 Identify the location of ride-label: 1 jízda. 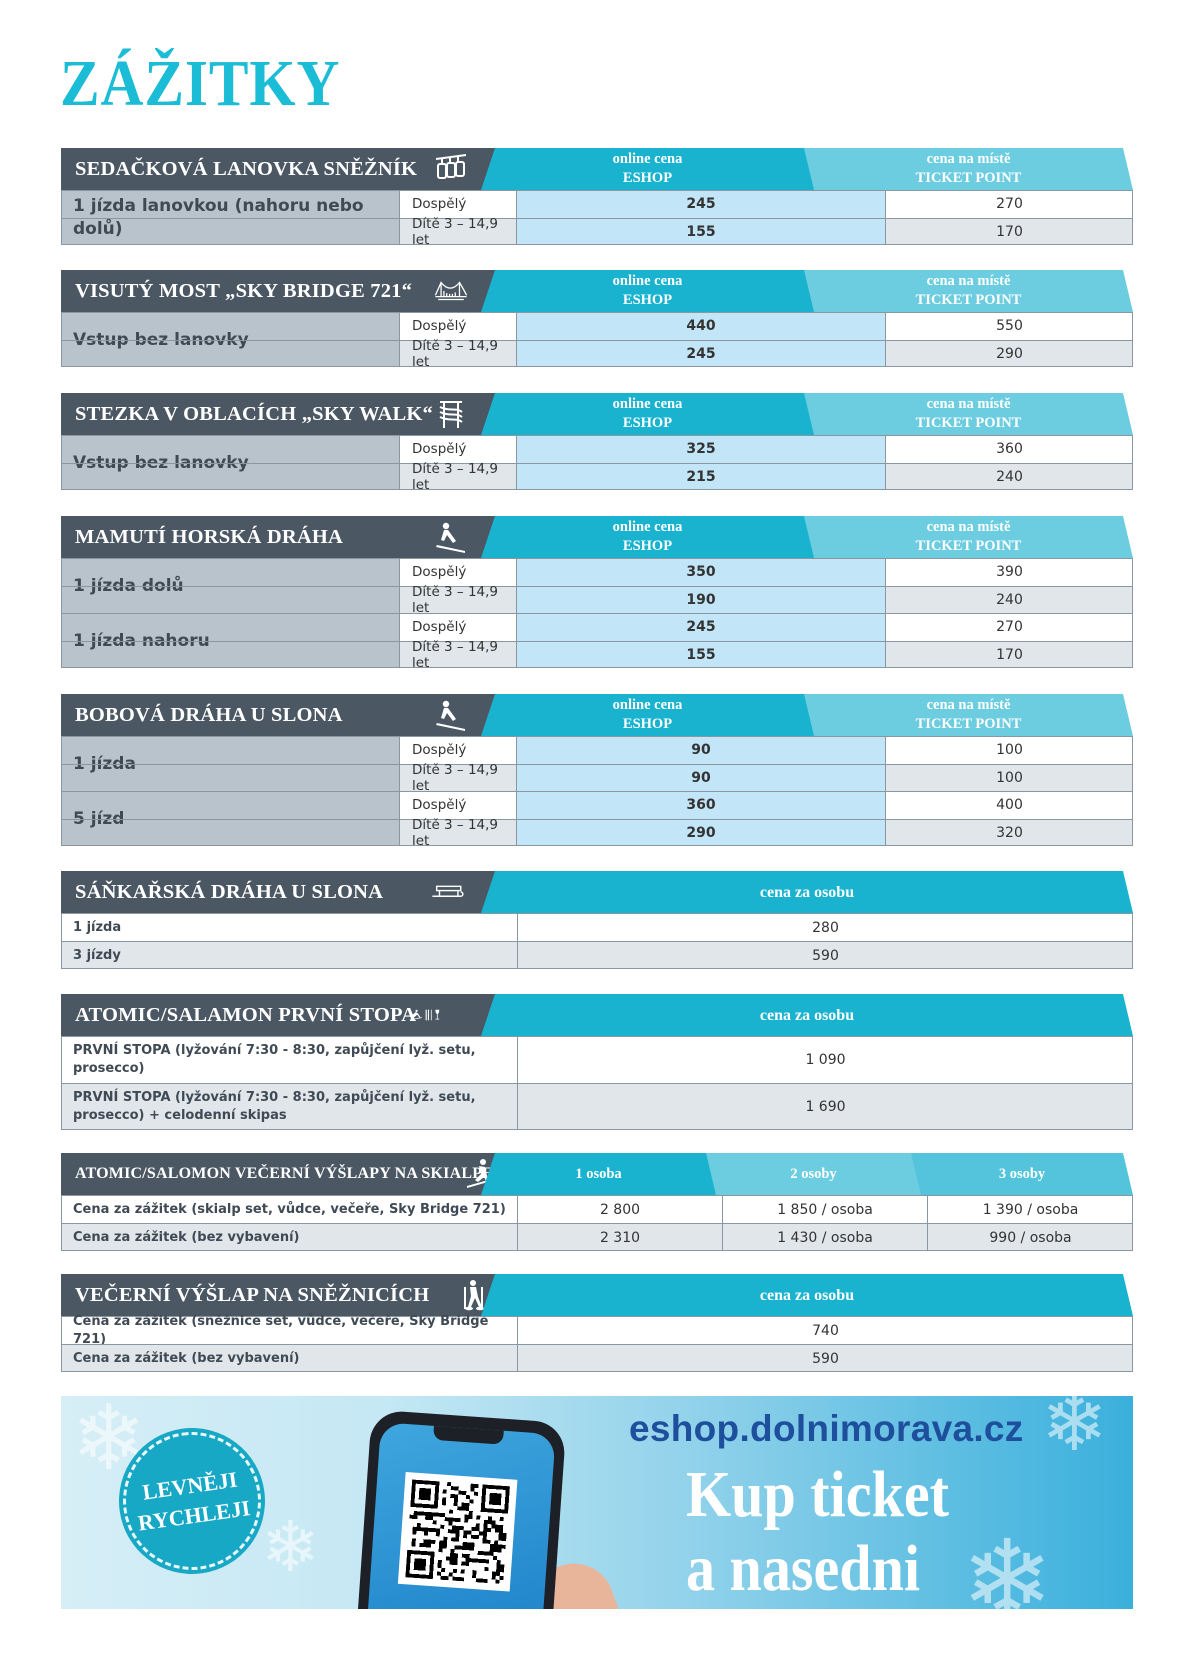
(97, 927).